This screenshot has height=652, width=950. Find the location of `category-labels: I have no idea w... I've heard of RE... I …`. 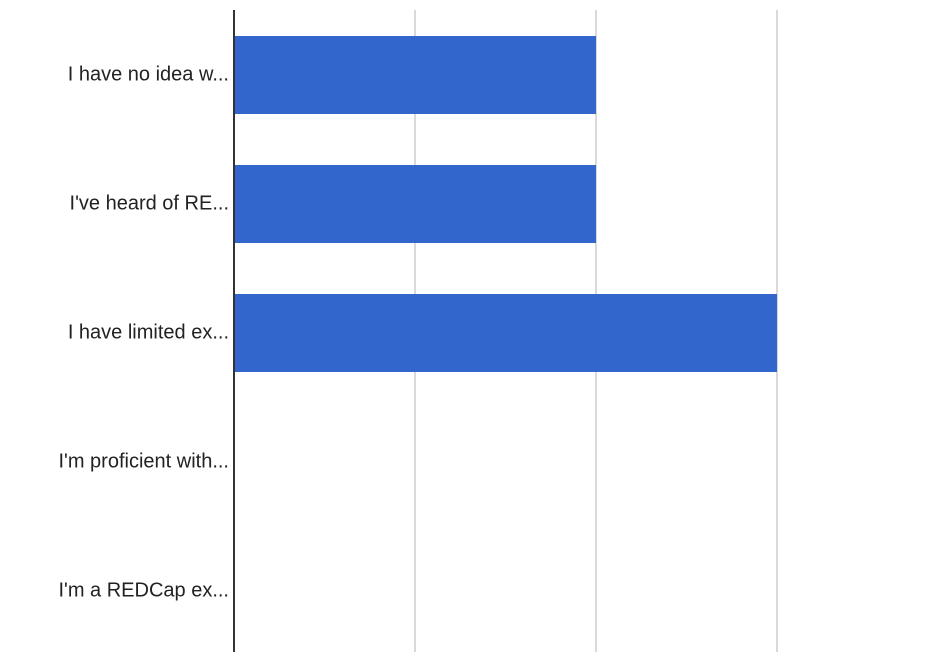

category-labels: I have no idea w... I've heard of RE... I … is located at coordinates (143, 332).